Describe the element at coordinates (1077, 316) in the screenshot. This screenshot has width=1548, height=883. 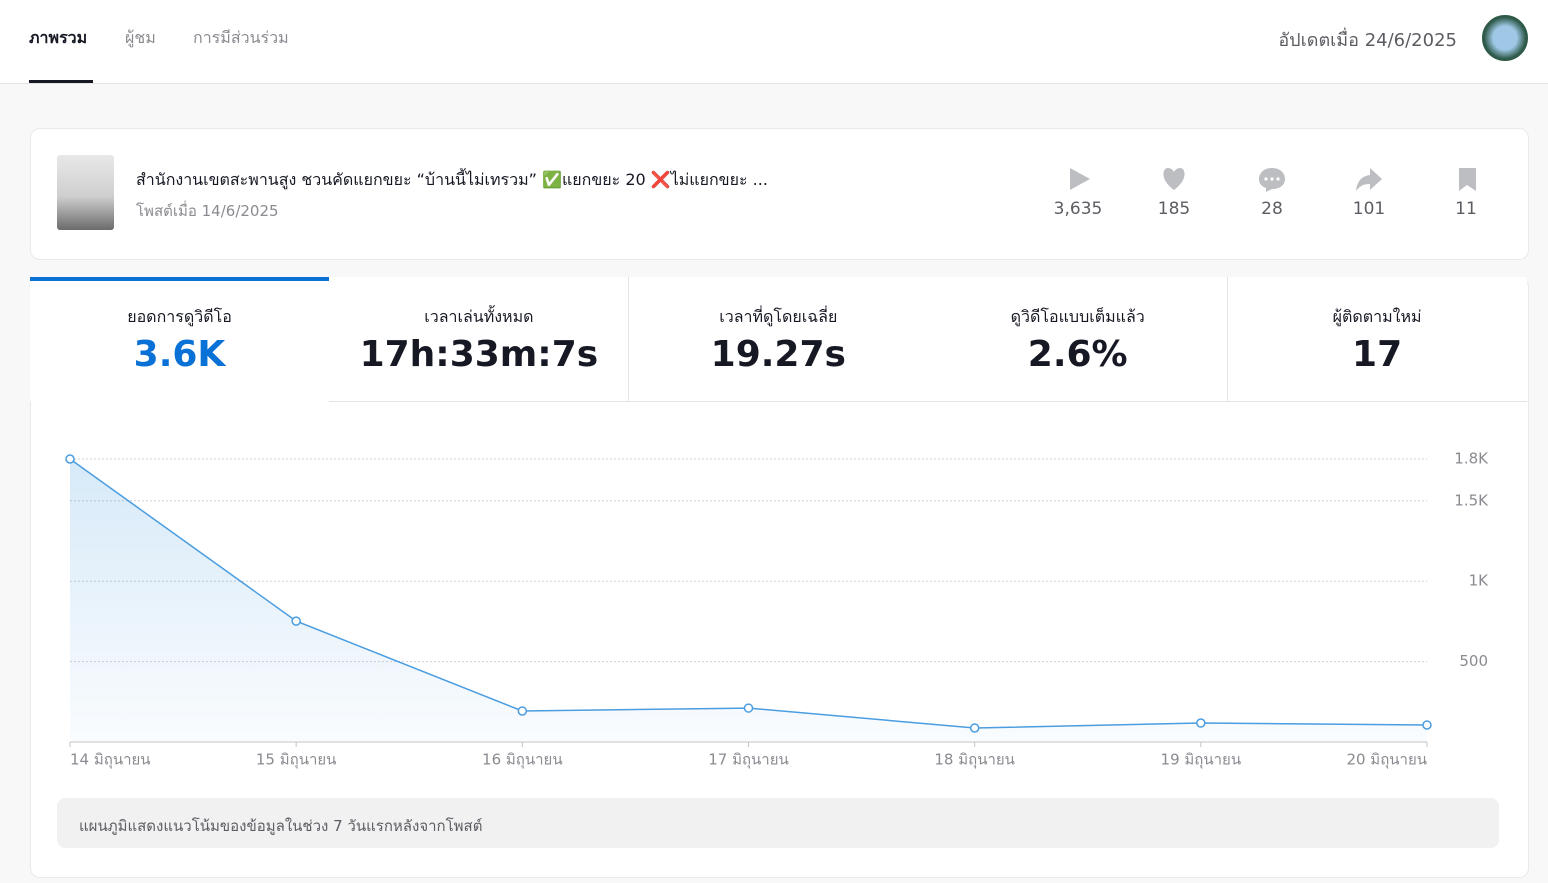
I see `metric-label: ดูวิดีโอแบบเต็มแล้ว` at that location.